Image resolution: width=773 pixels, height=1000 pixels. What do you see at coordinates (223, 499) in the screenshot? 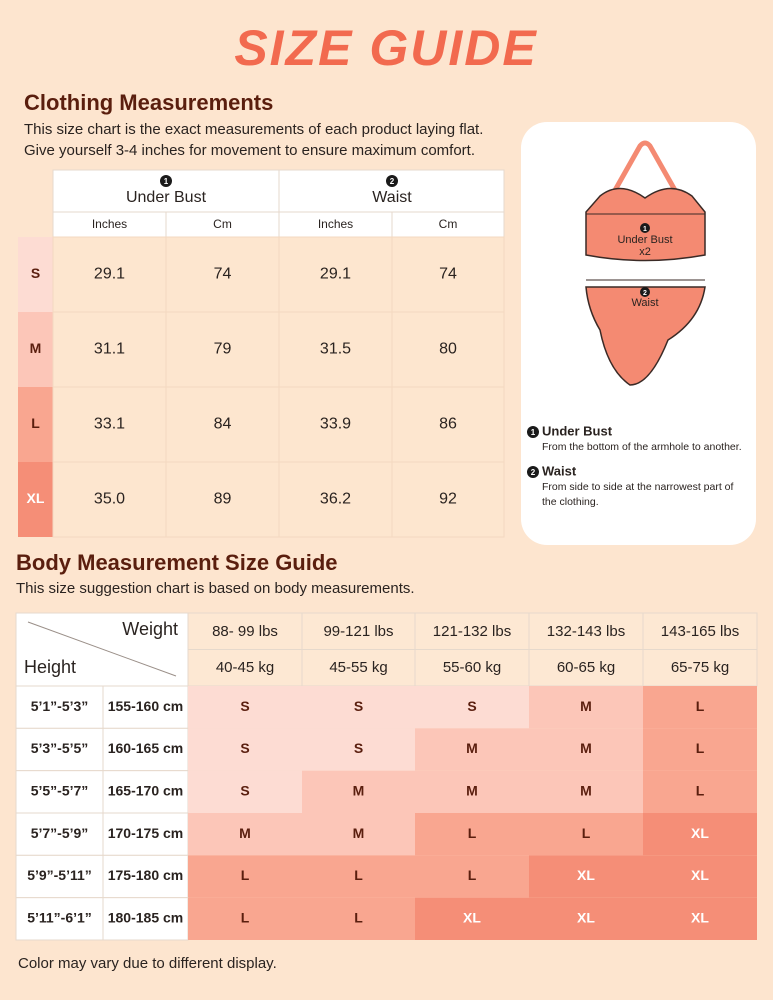
I see `value: 89` at bounding box center [223, 499].